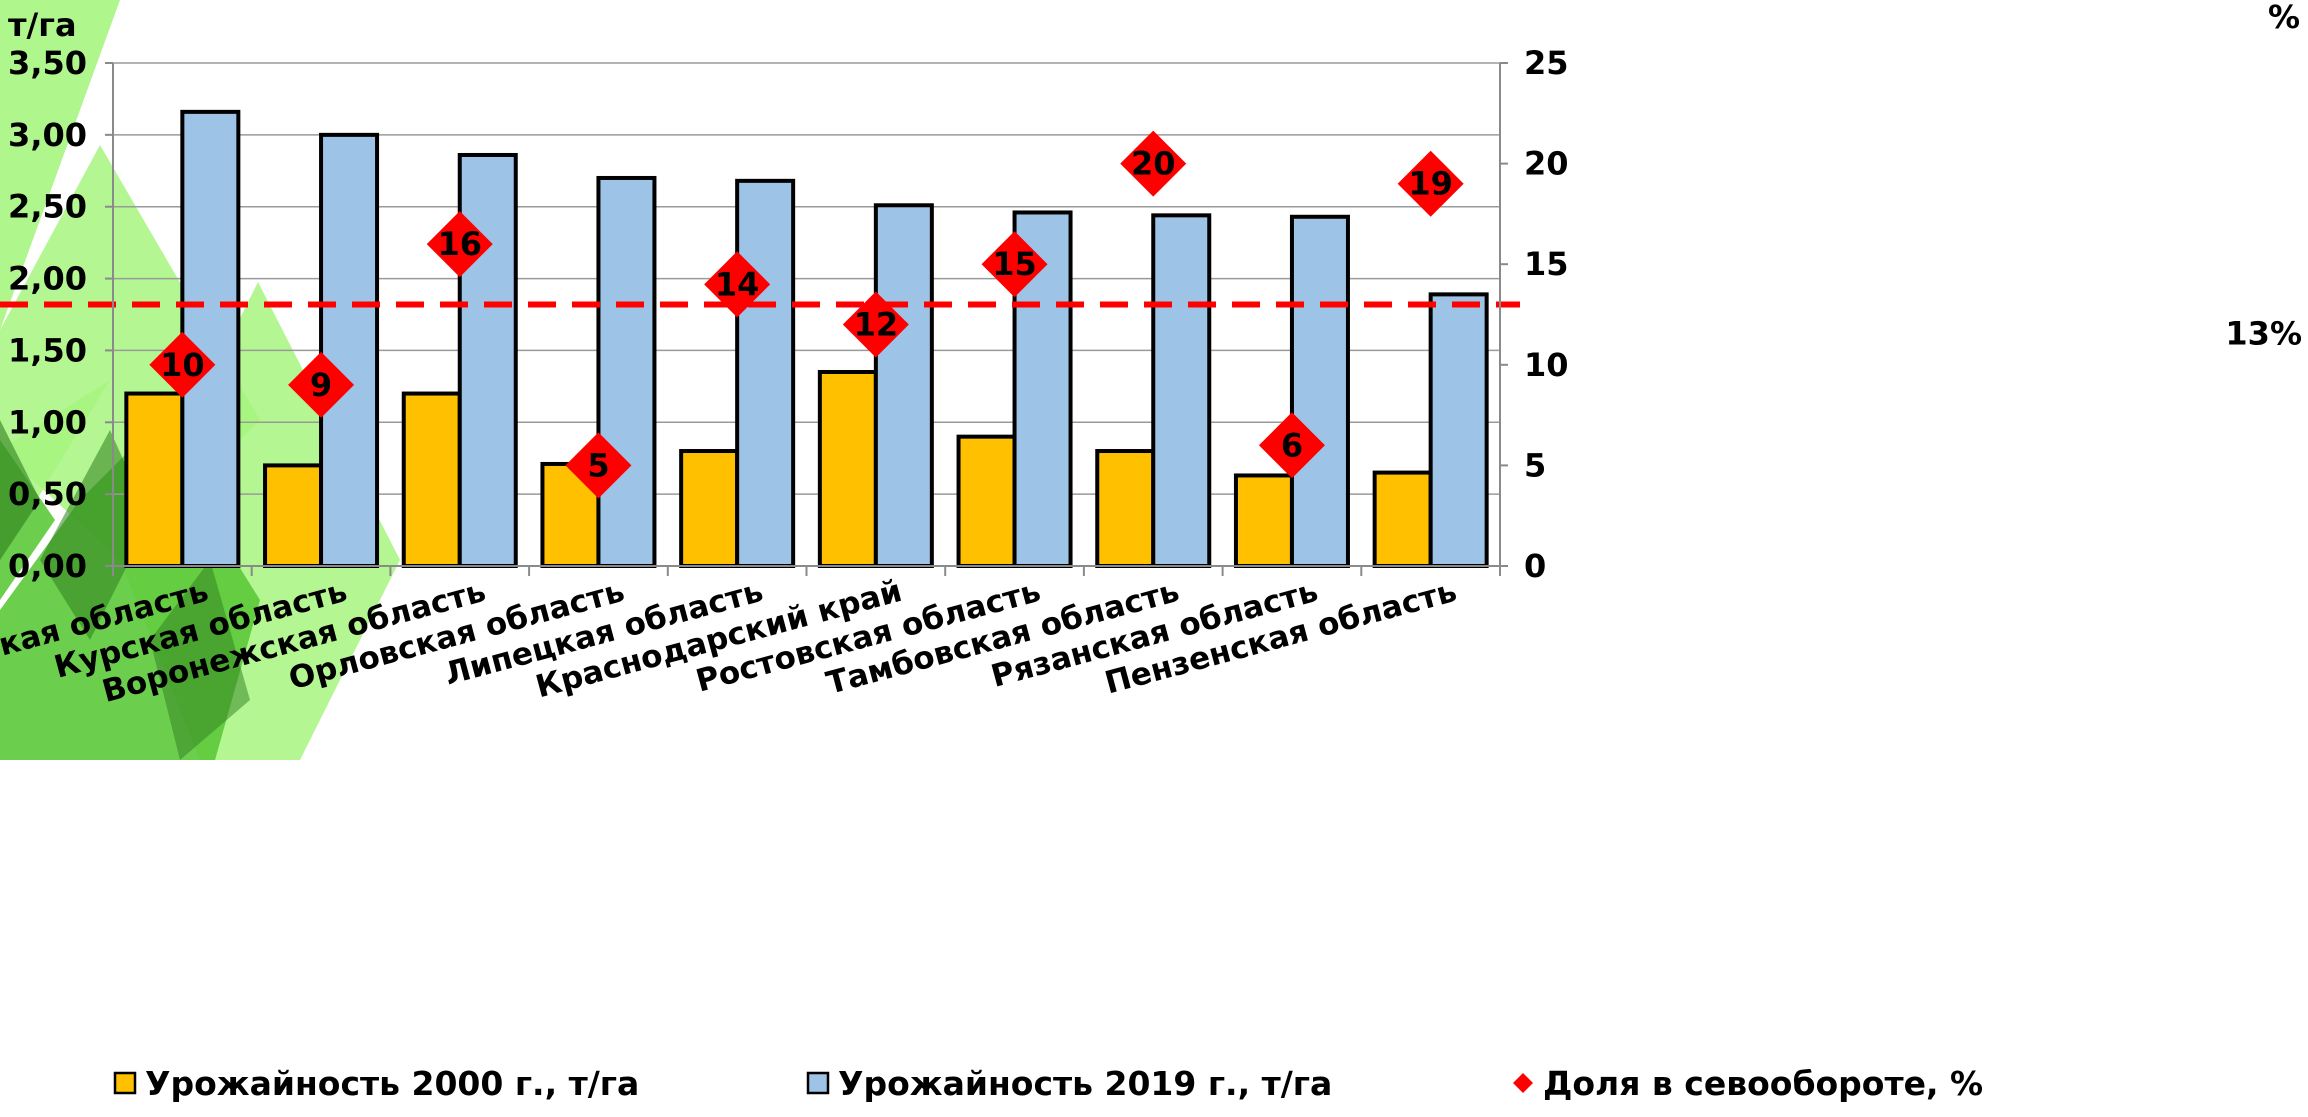 The image size is (2308, 1117). I want to click on share-marker-label: 19, so click(1430, 184).